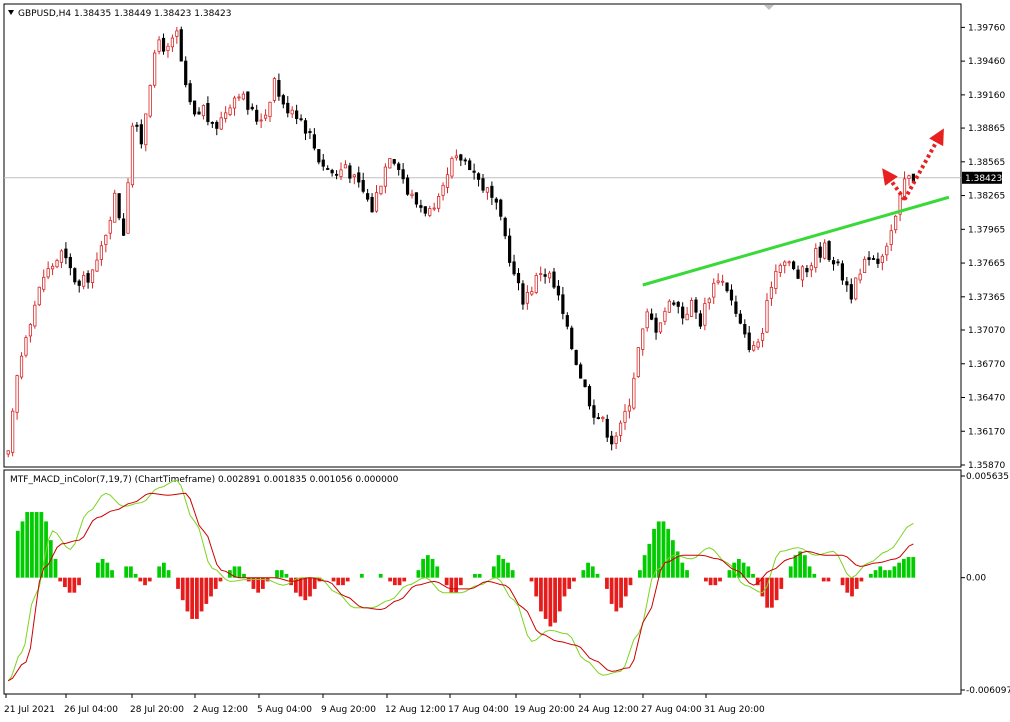 The image size is (1010, 722). What do you see at coordinates (985, 584) in the screenshot?
I see `indicator-axis: 0.005635 0.00 -0.006097` at bounding box center [985, 584].